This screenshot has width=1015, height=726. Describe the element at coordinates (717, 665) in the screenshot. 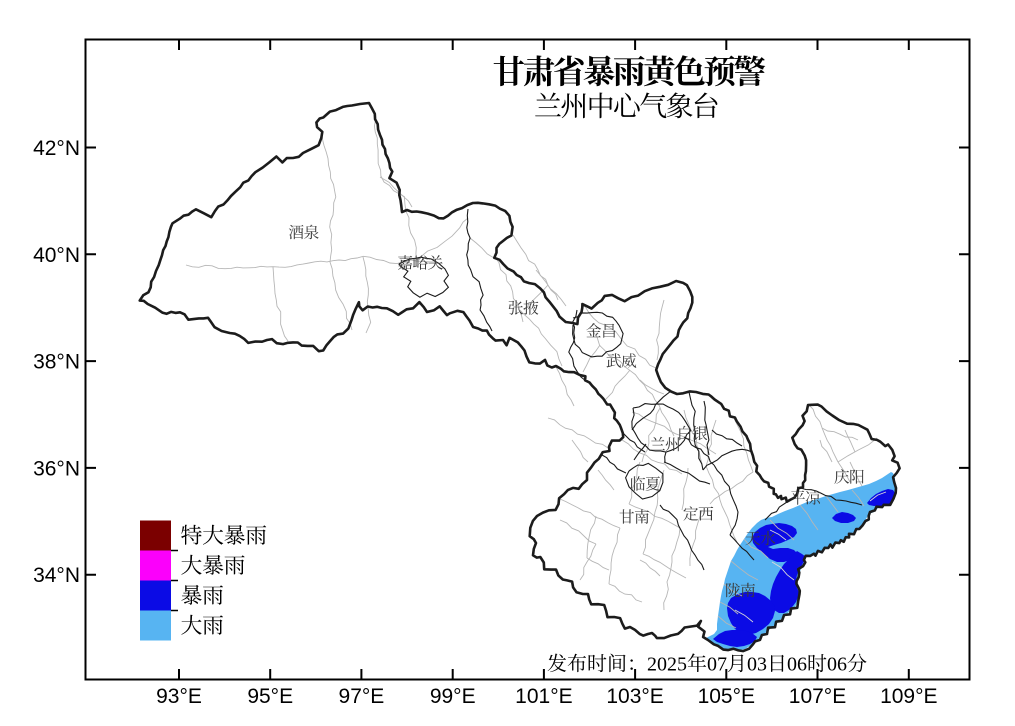

I see `svg-text: 07` at that location.